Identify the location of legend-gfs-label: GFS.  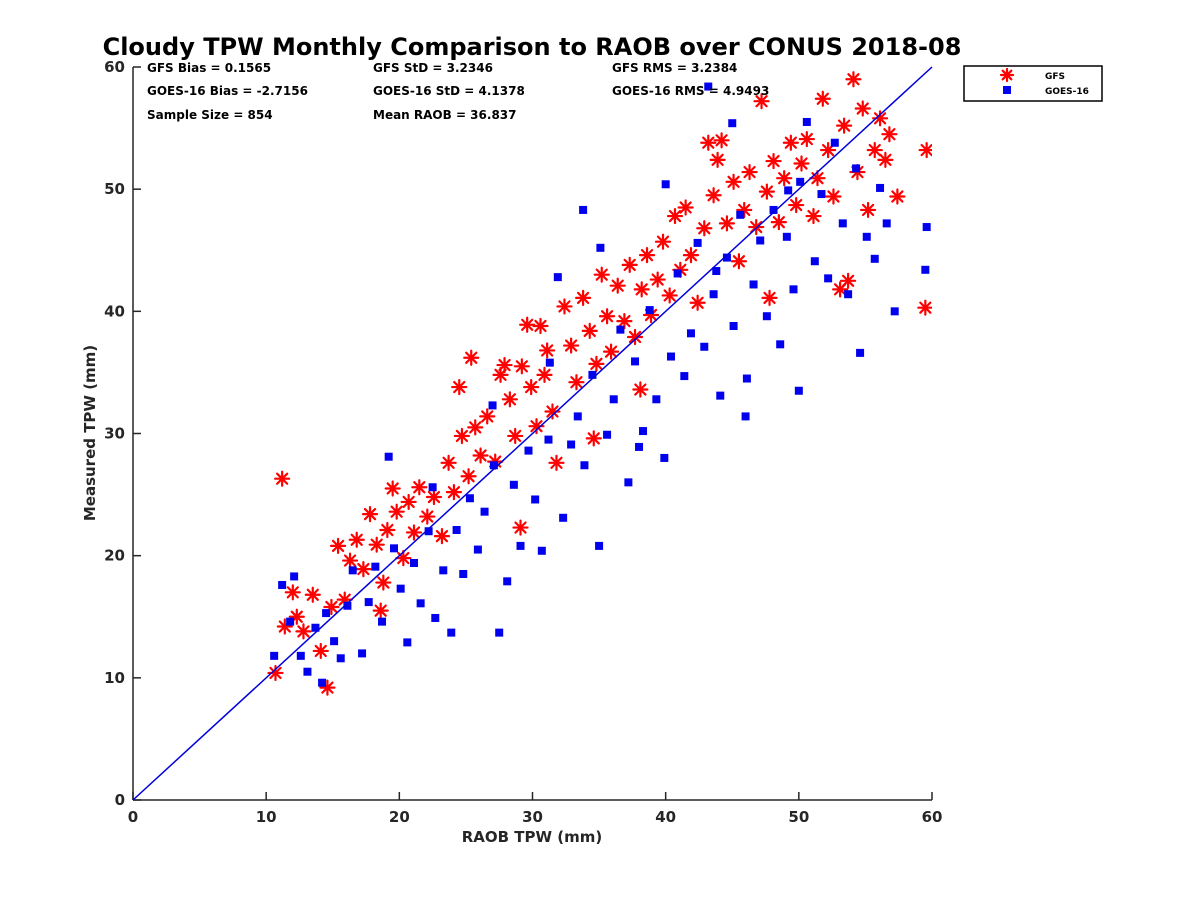
(1055, 77).